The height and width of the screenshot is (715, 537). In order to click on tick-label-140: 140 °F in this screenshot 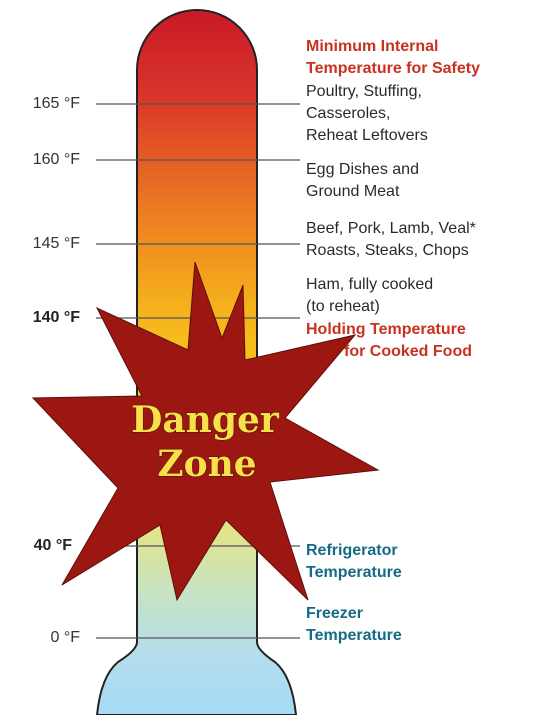, I will do `click(56, 317)`.